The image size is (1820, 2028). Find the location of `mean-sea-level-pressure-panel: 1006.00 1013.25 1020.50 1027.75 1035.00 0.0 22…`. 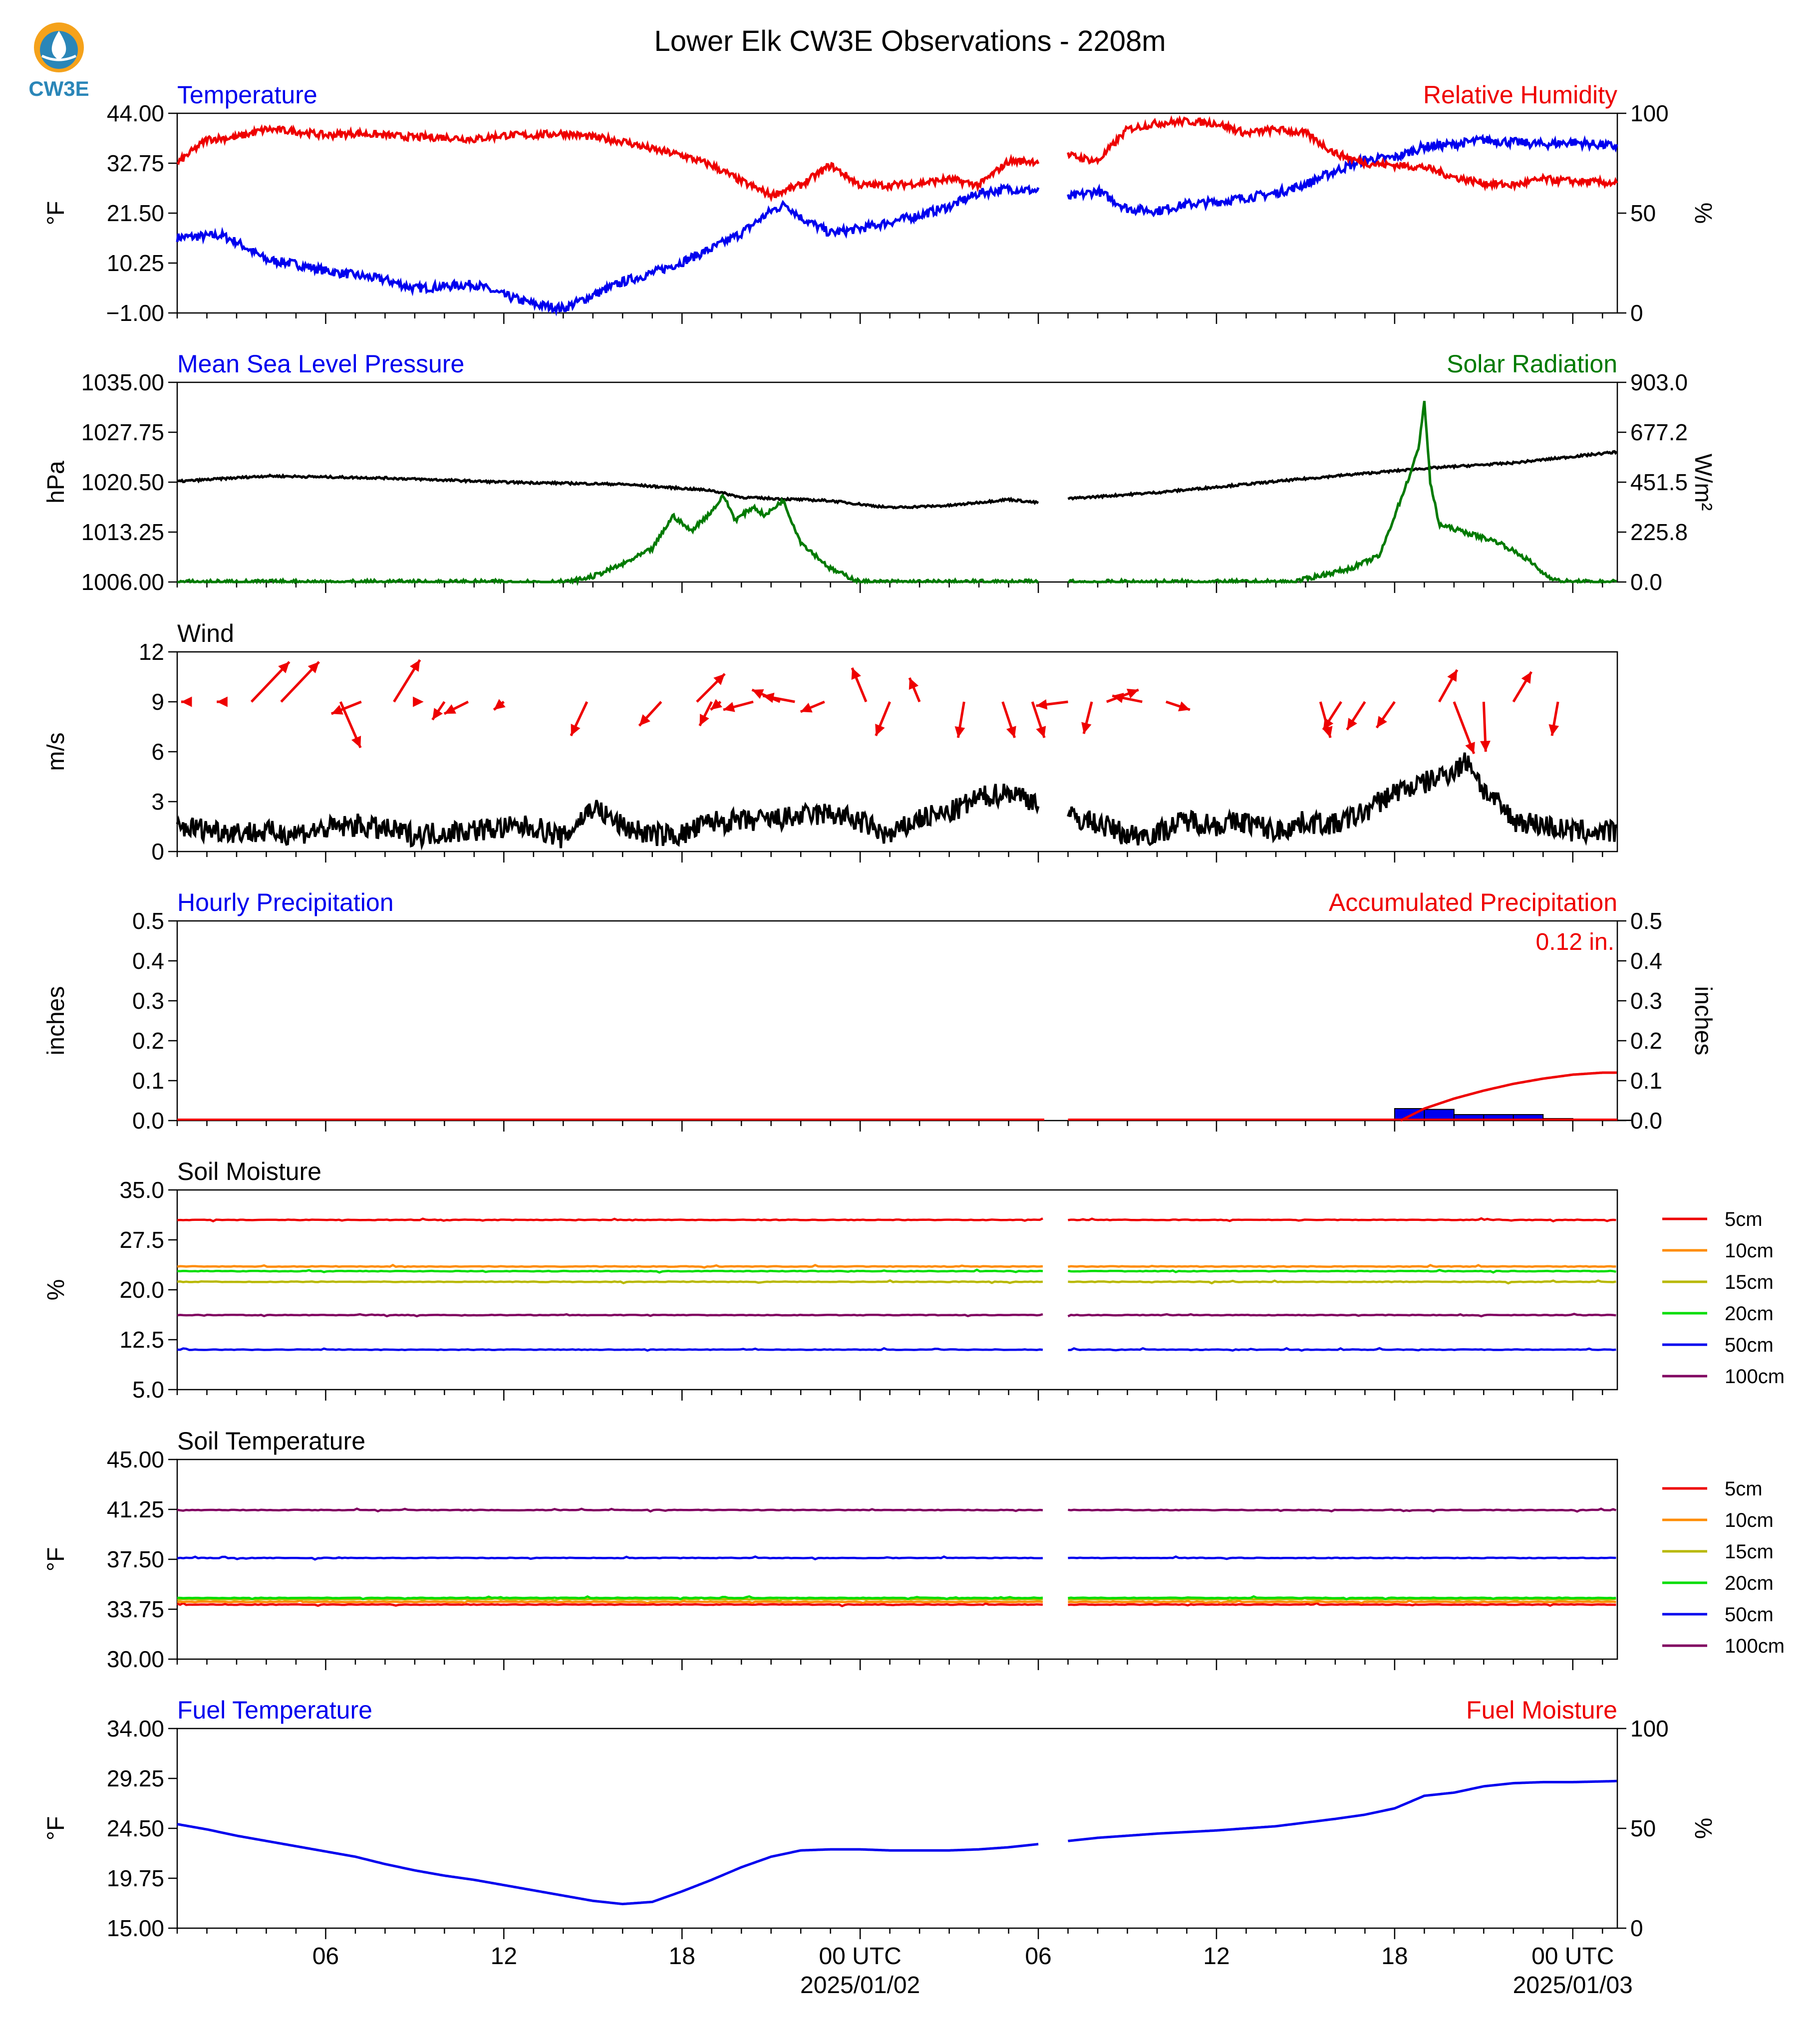

mean-sea-level-pressure-panel: 1006.00 1013.25 1020.50 1027.75 1035.00 0.0 22… is located at coordinates (879, 472).